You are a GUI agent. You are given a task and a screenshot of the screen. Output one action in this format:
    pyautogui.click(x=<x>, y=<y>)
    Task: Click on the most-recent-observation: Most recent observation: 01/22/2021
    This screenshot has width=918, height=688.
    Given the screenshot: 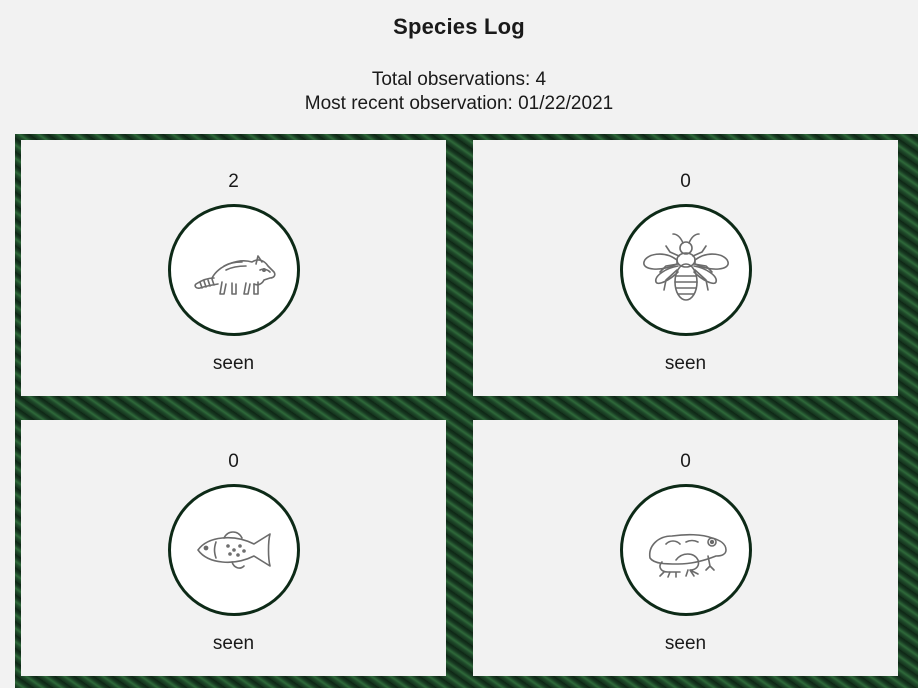 What is the action you would take?
    pyautogui.click(x=459, y=103)
    